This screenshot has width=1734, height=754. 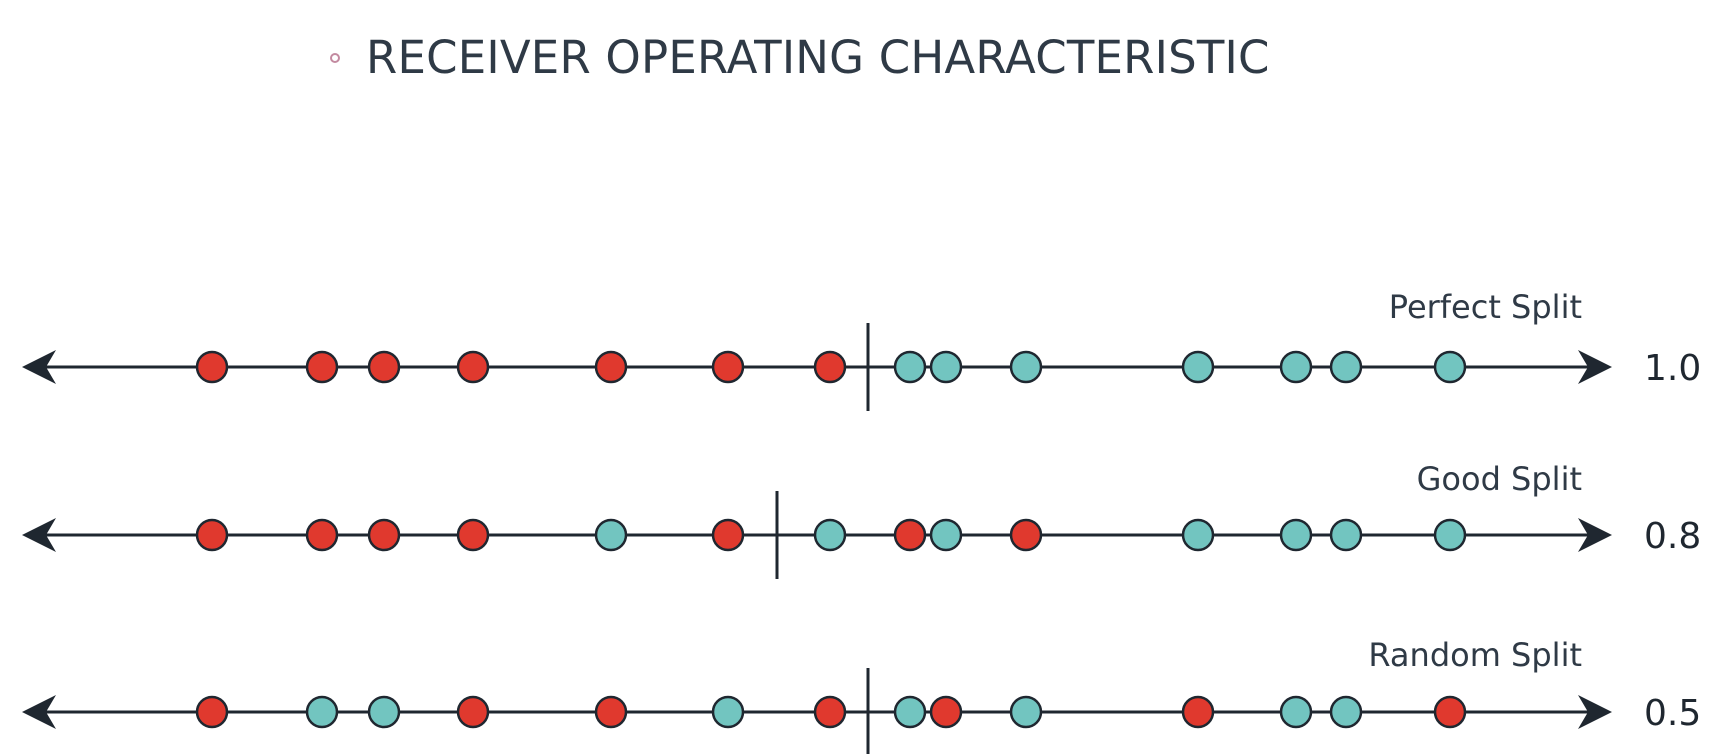 What do you see at coordinates (1672, 536) in the screenshot?
I see `split-score: 0.8` at bounding box center [1672, 536].